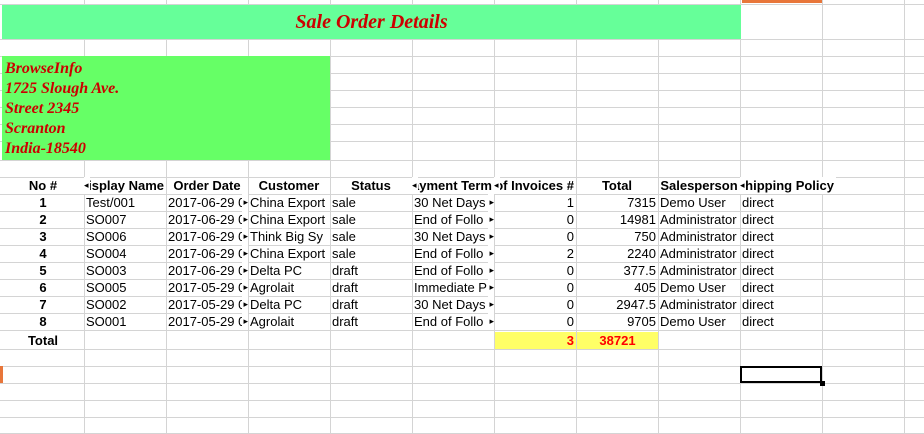  Describe the element at coordinates (43, 287) in the screenshot. I see `cell-no: 6` at that location.